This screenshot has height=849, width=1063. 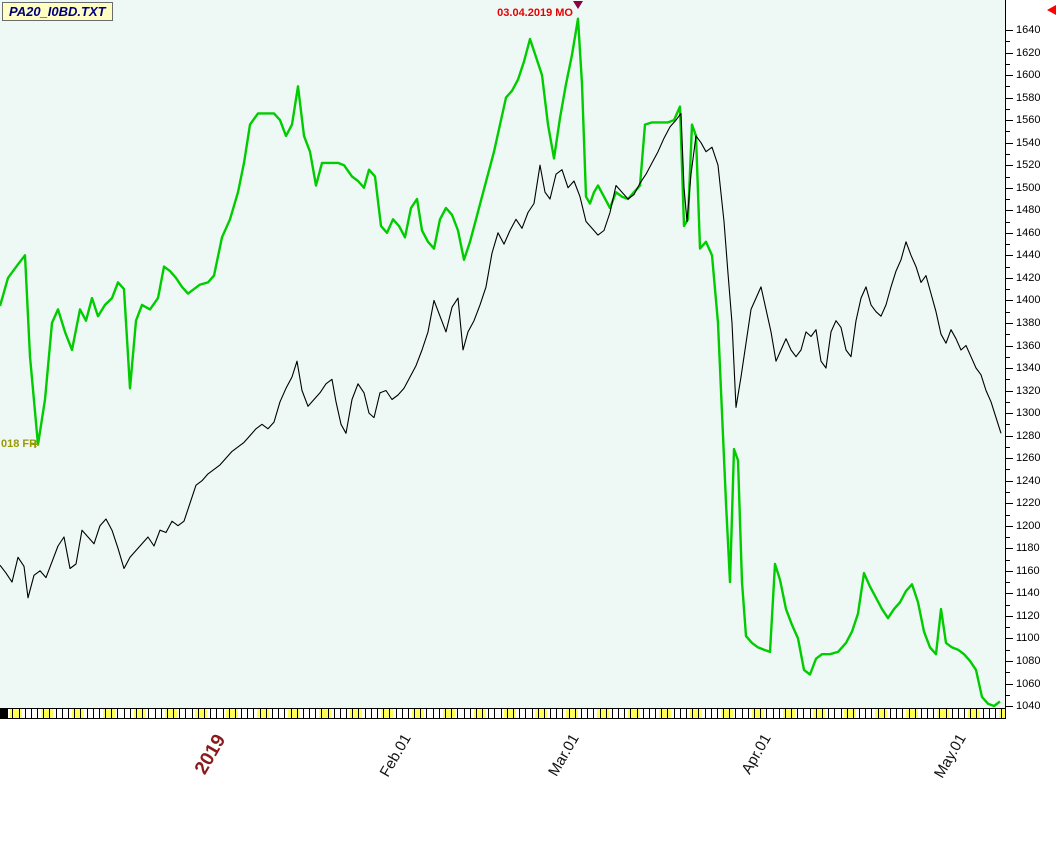 I want to click on x-label-month: Apr.01, so click(x=756, y=754).